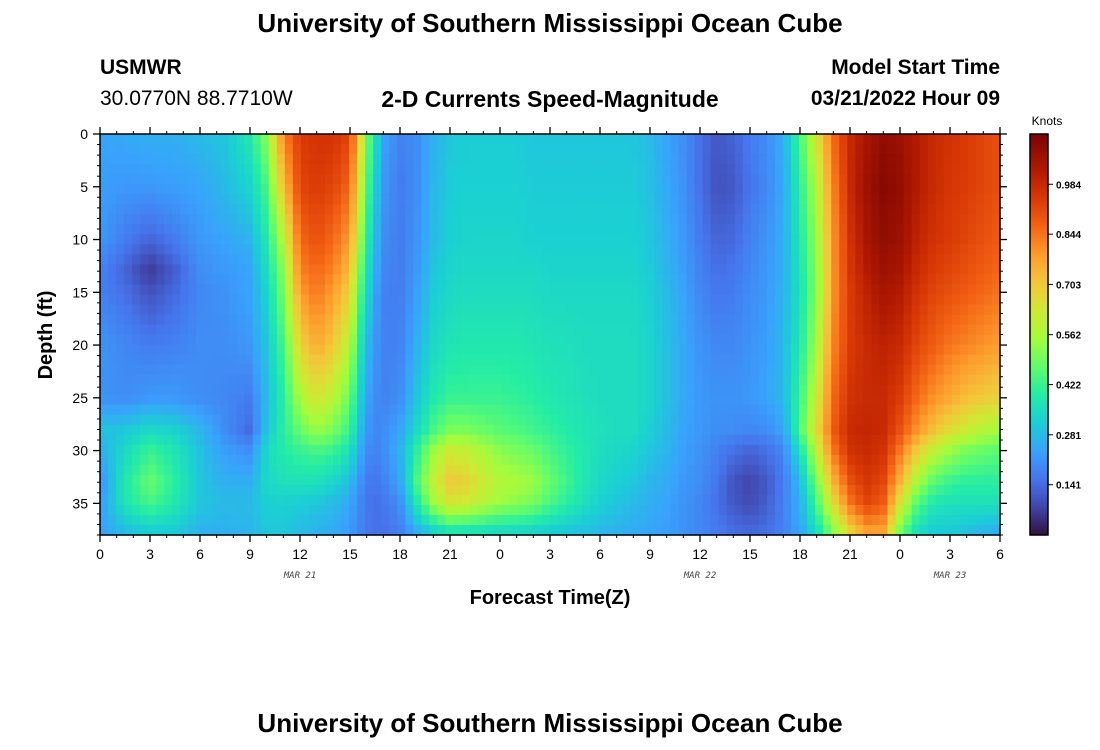 The height and width of the screenshot is (750, 1100). I want to click on y-axis-title: Depth (ft), so click(46, 335).